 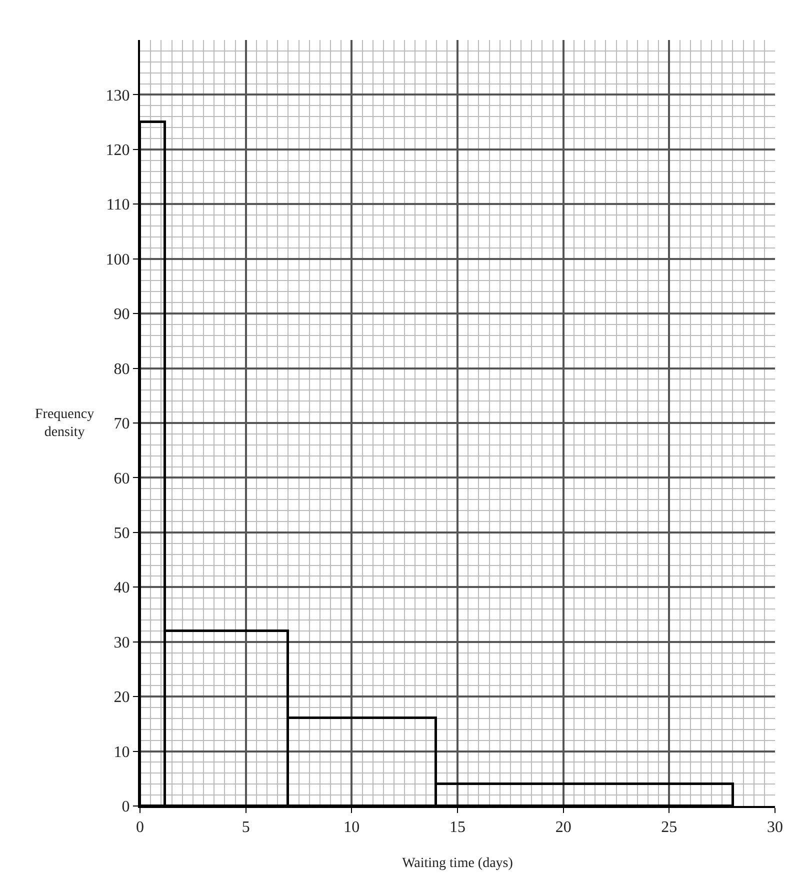 I want to click on y-tick-label: 130, so click(x=118, y=95).